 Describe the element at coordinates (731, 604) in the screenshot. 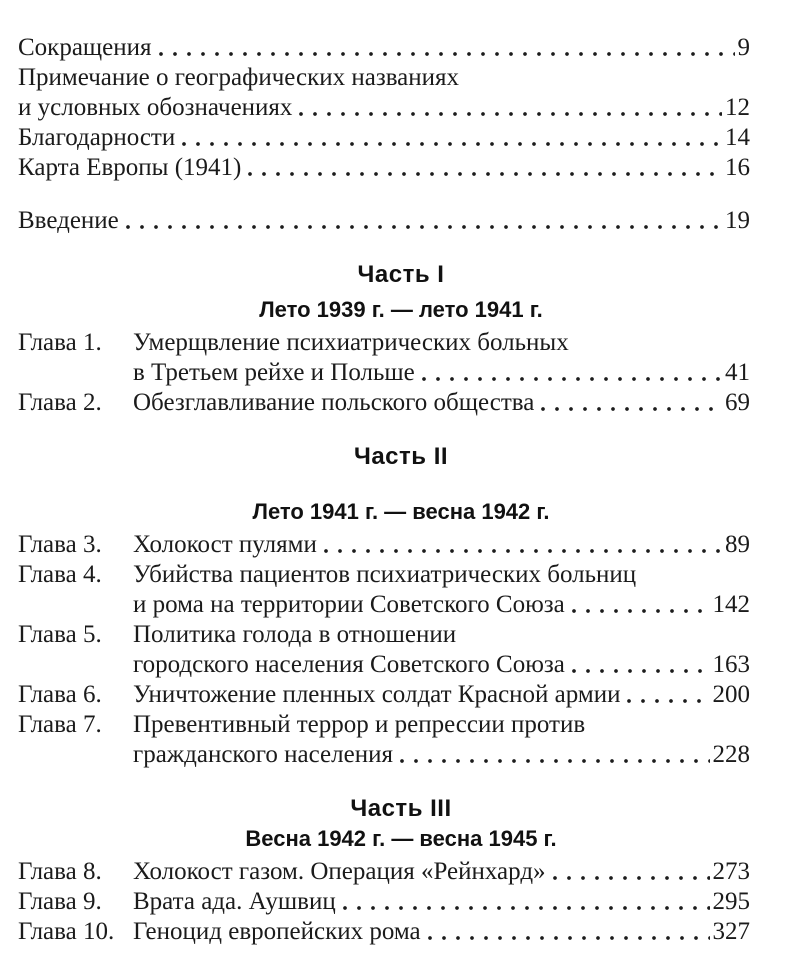

I see `page-number: 142` at that location.